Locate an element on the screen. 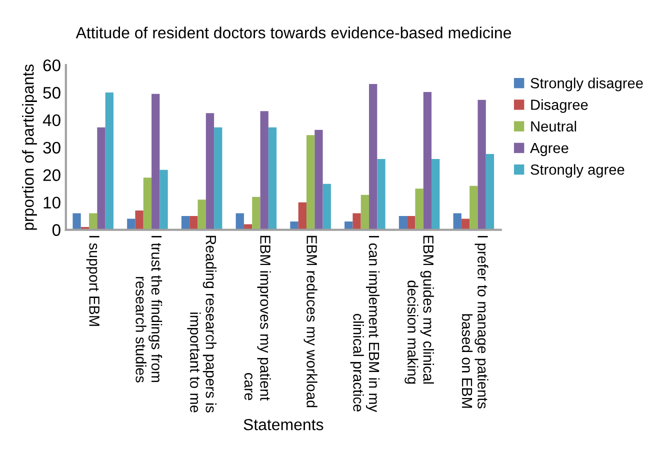  legend-label: Agree is located at coordinates (549, 149).